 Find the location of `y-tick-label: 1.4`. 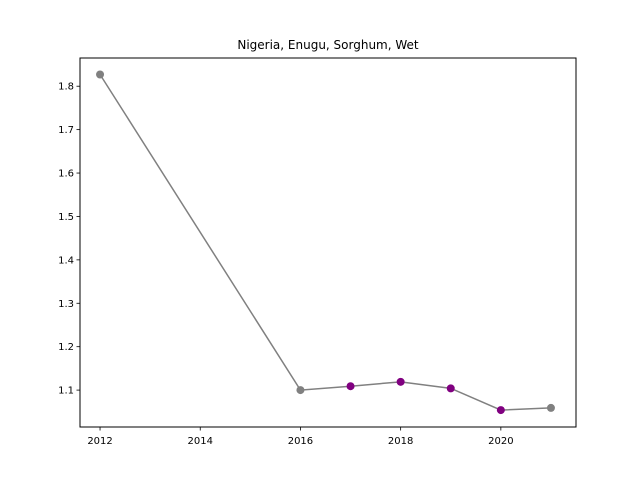

y-tick-label: 1.4 is located at coordinates (66, 260).